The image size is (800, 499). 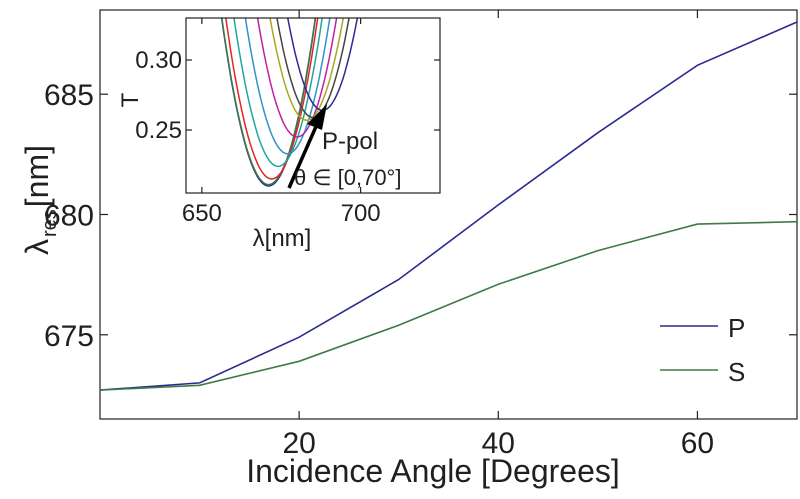 What do you see at coordinates (298, 443) in the screenshot?
I see `x-tick-label: 20` at bounding box center [298, 443].